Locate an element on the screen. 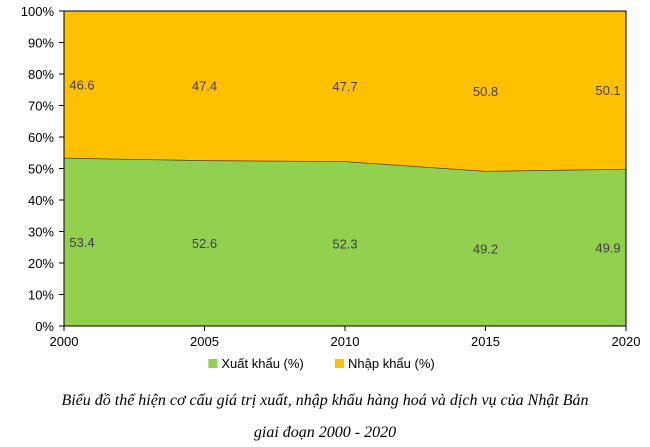 The height and width of the screenshot is (447, 650). data-label: 49.9 is located at coordinates (607, 247).